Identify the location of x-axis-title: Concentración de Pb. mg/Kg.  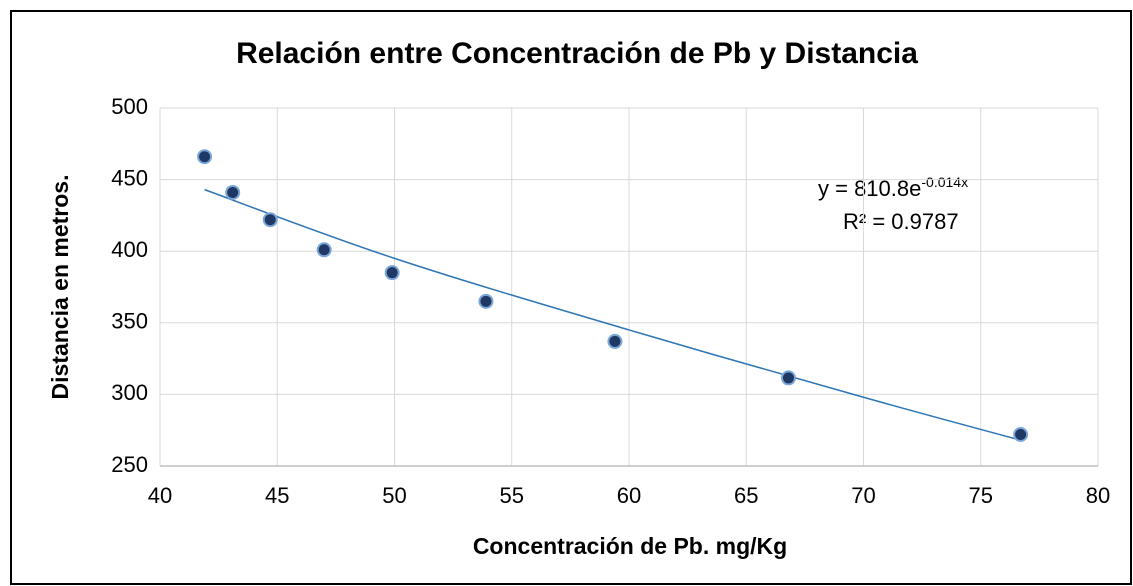
(630, 546).